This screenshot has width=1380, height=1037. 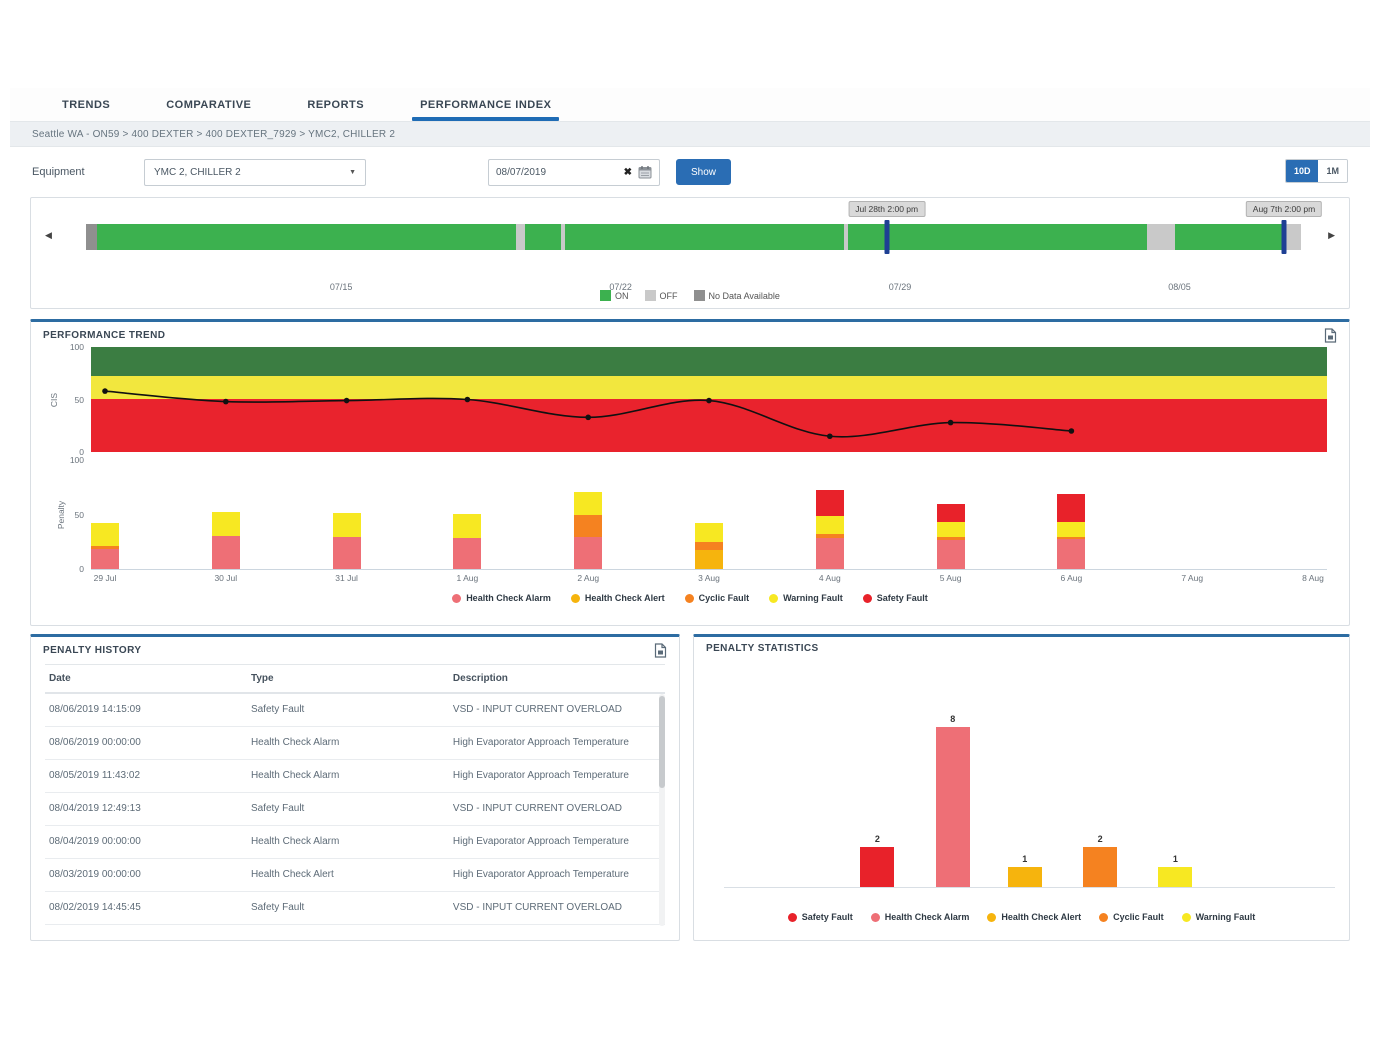 What do you see at coordinates (341, 287) in the screenshot?
I see `timeline-axis-label: 07/15` at bounding box center [341, 287].